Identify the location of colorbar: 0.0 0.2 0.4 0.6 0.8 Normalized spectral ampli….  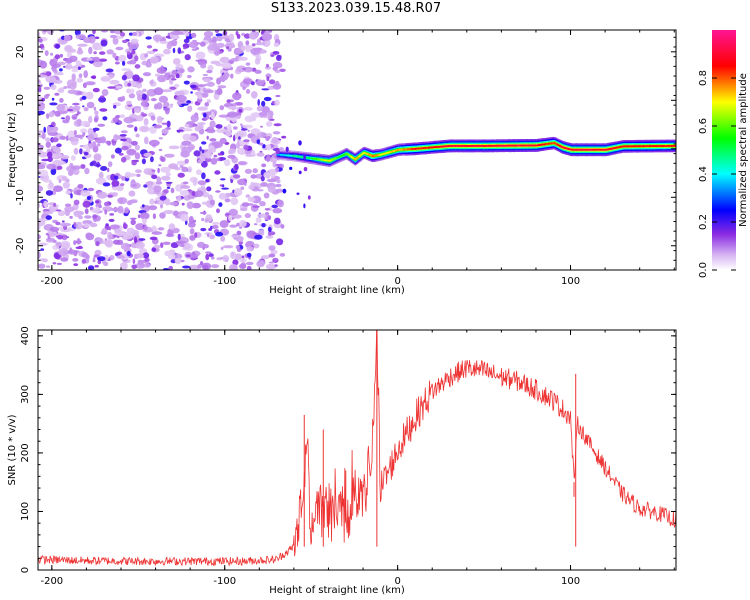
(723, 154).